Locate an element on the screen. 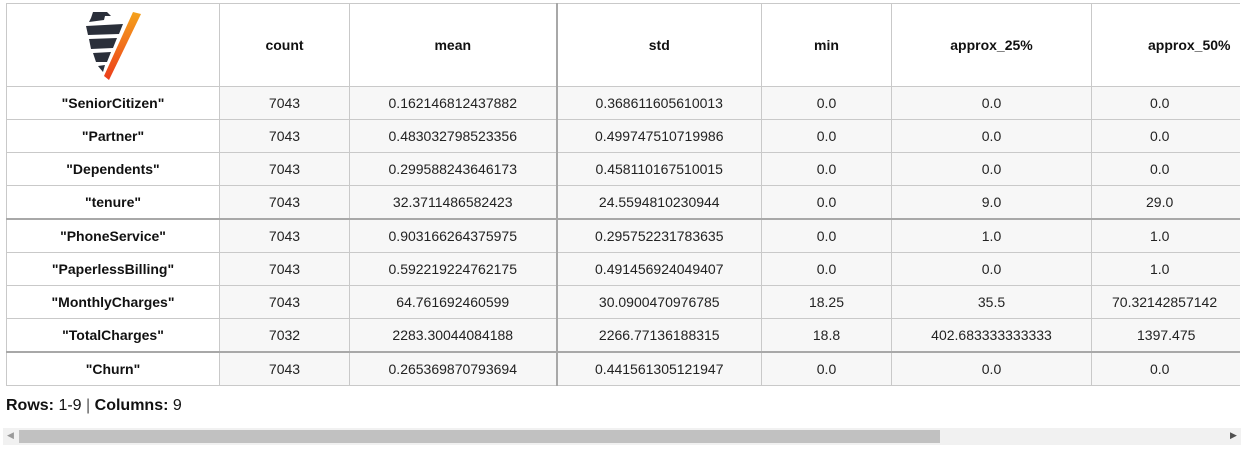 This screenshot has width=1251, height=453. cell-std: 24.5594810230944 is located at coordinates (659, 202).